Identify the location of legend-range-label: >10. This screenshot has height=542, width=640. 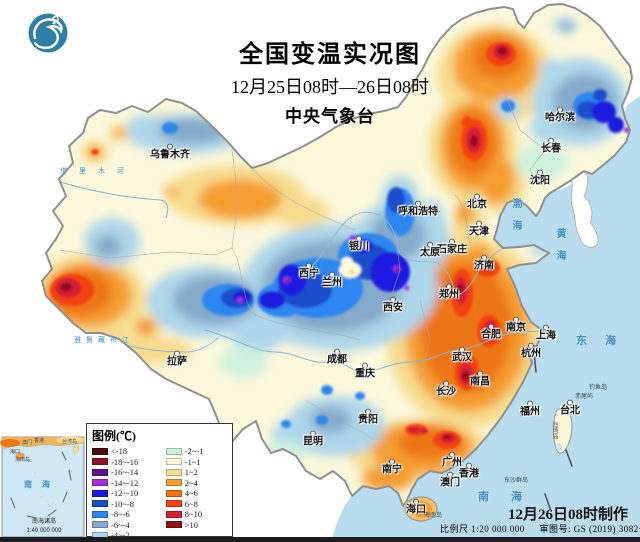
(191, 524).